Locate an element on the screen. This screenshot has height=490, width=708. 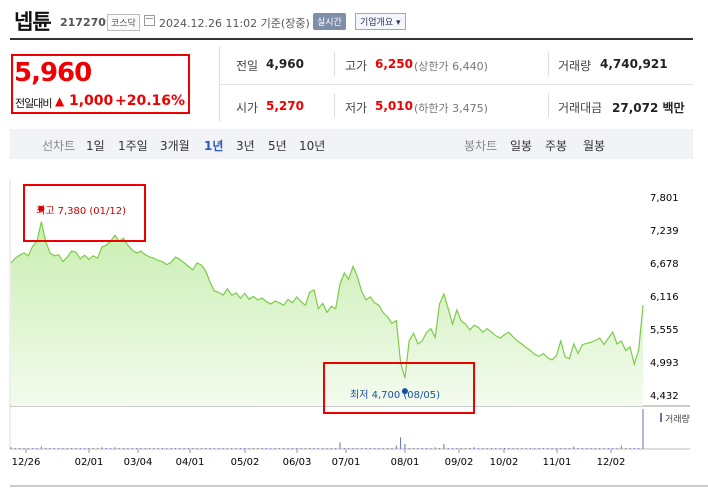
tab-1w: 1주일 is located at coordinates (133, 146).